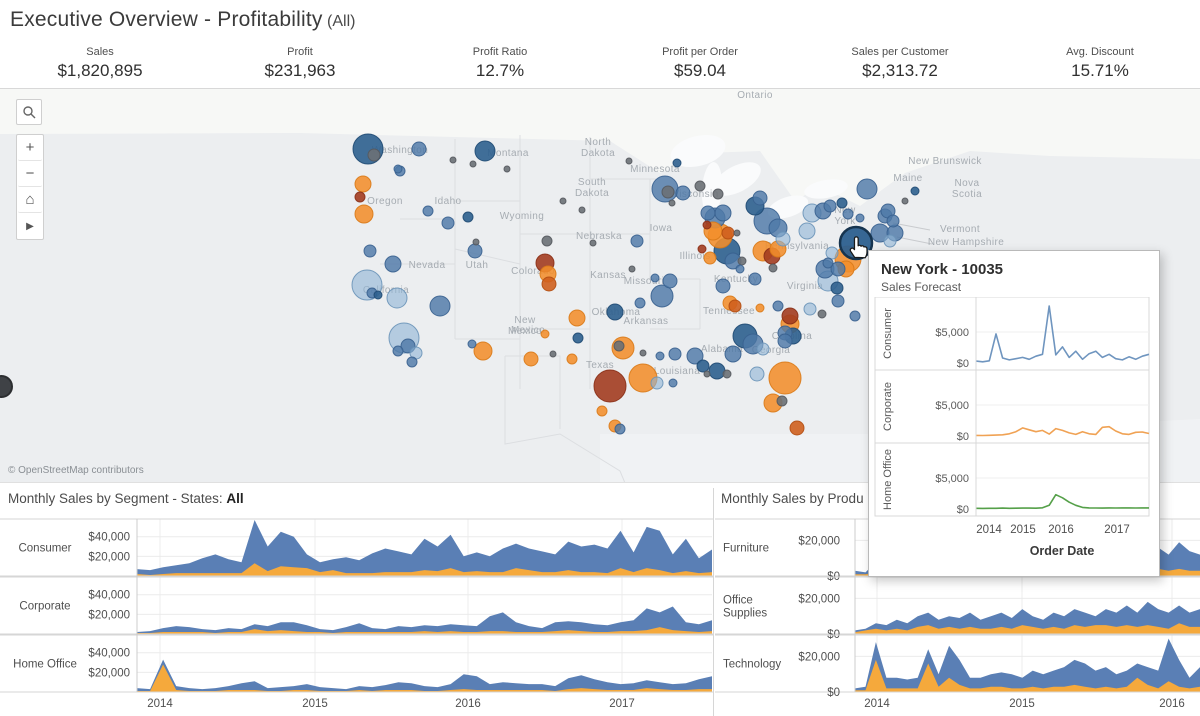 This screenshot has height=716, width=1200. I want to click on kpi-value: $1,820,895, so click(100, 70).